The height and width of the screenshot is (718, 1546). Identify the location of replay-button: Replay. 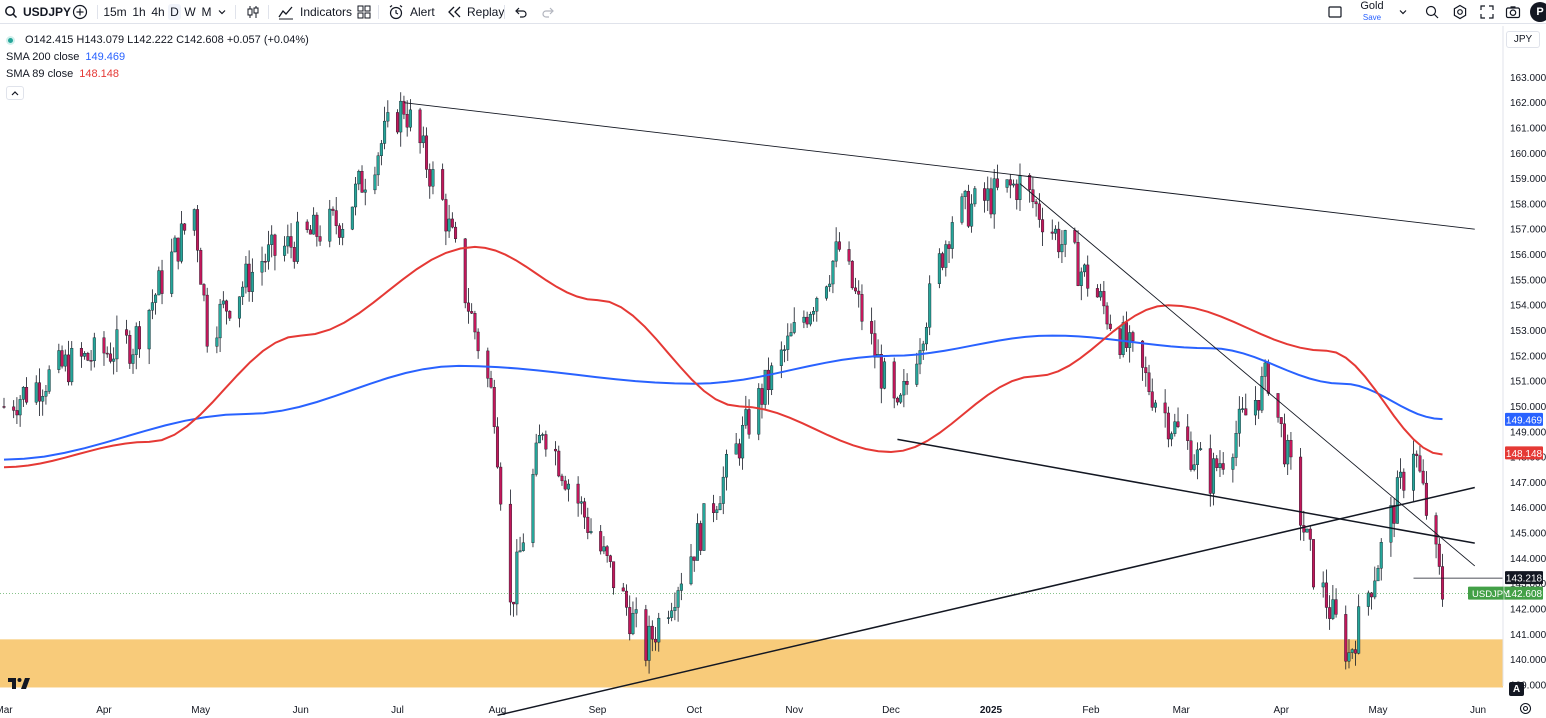
(475, 12).